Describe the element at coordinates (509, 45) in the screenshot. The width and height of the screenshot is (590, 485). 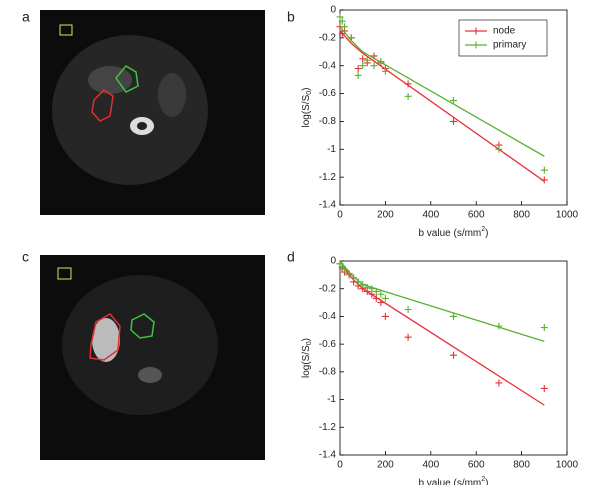
I see `legend-label: primary` at that location.